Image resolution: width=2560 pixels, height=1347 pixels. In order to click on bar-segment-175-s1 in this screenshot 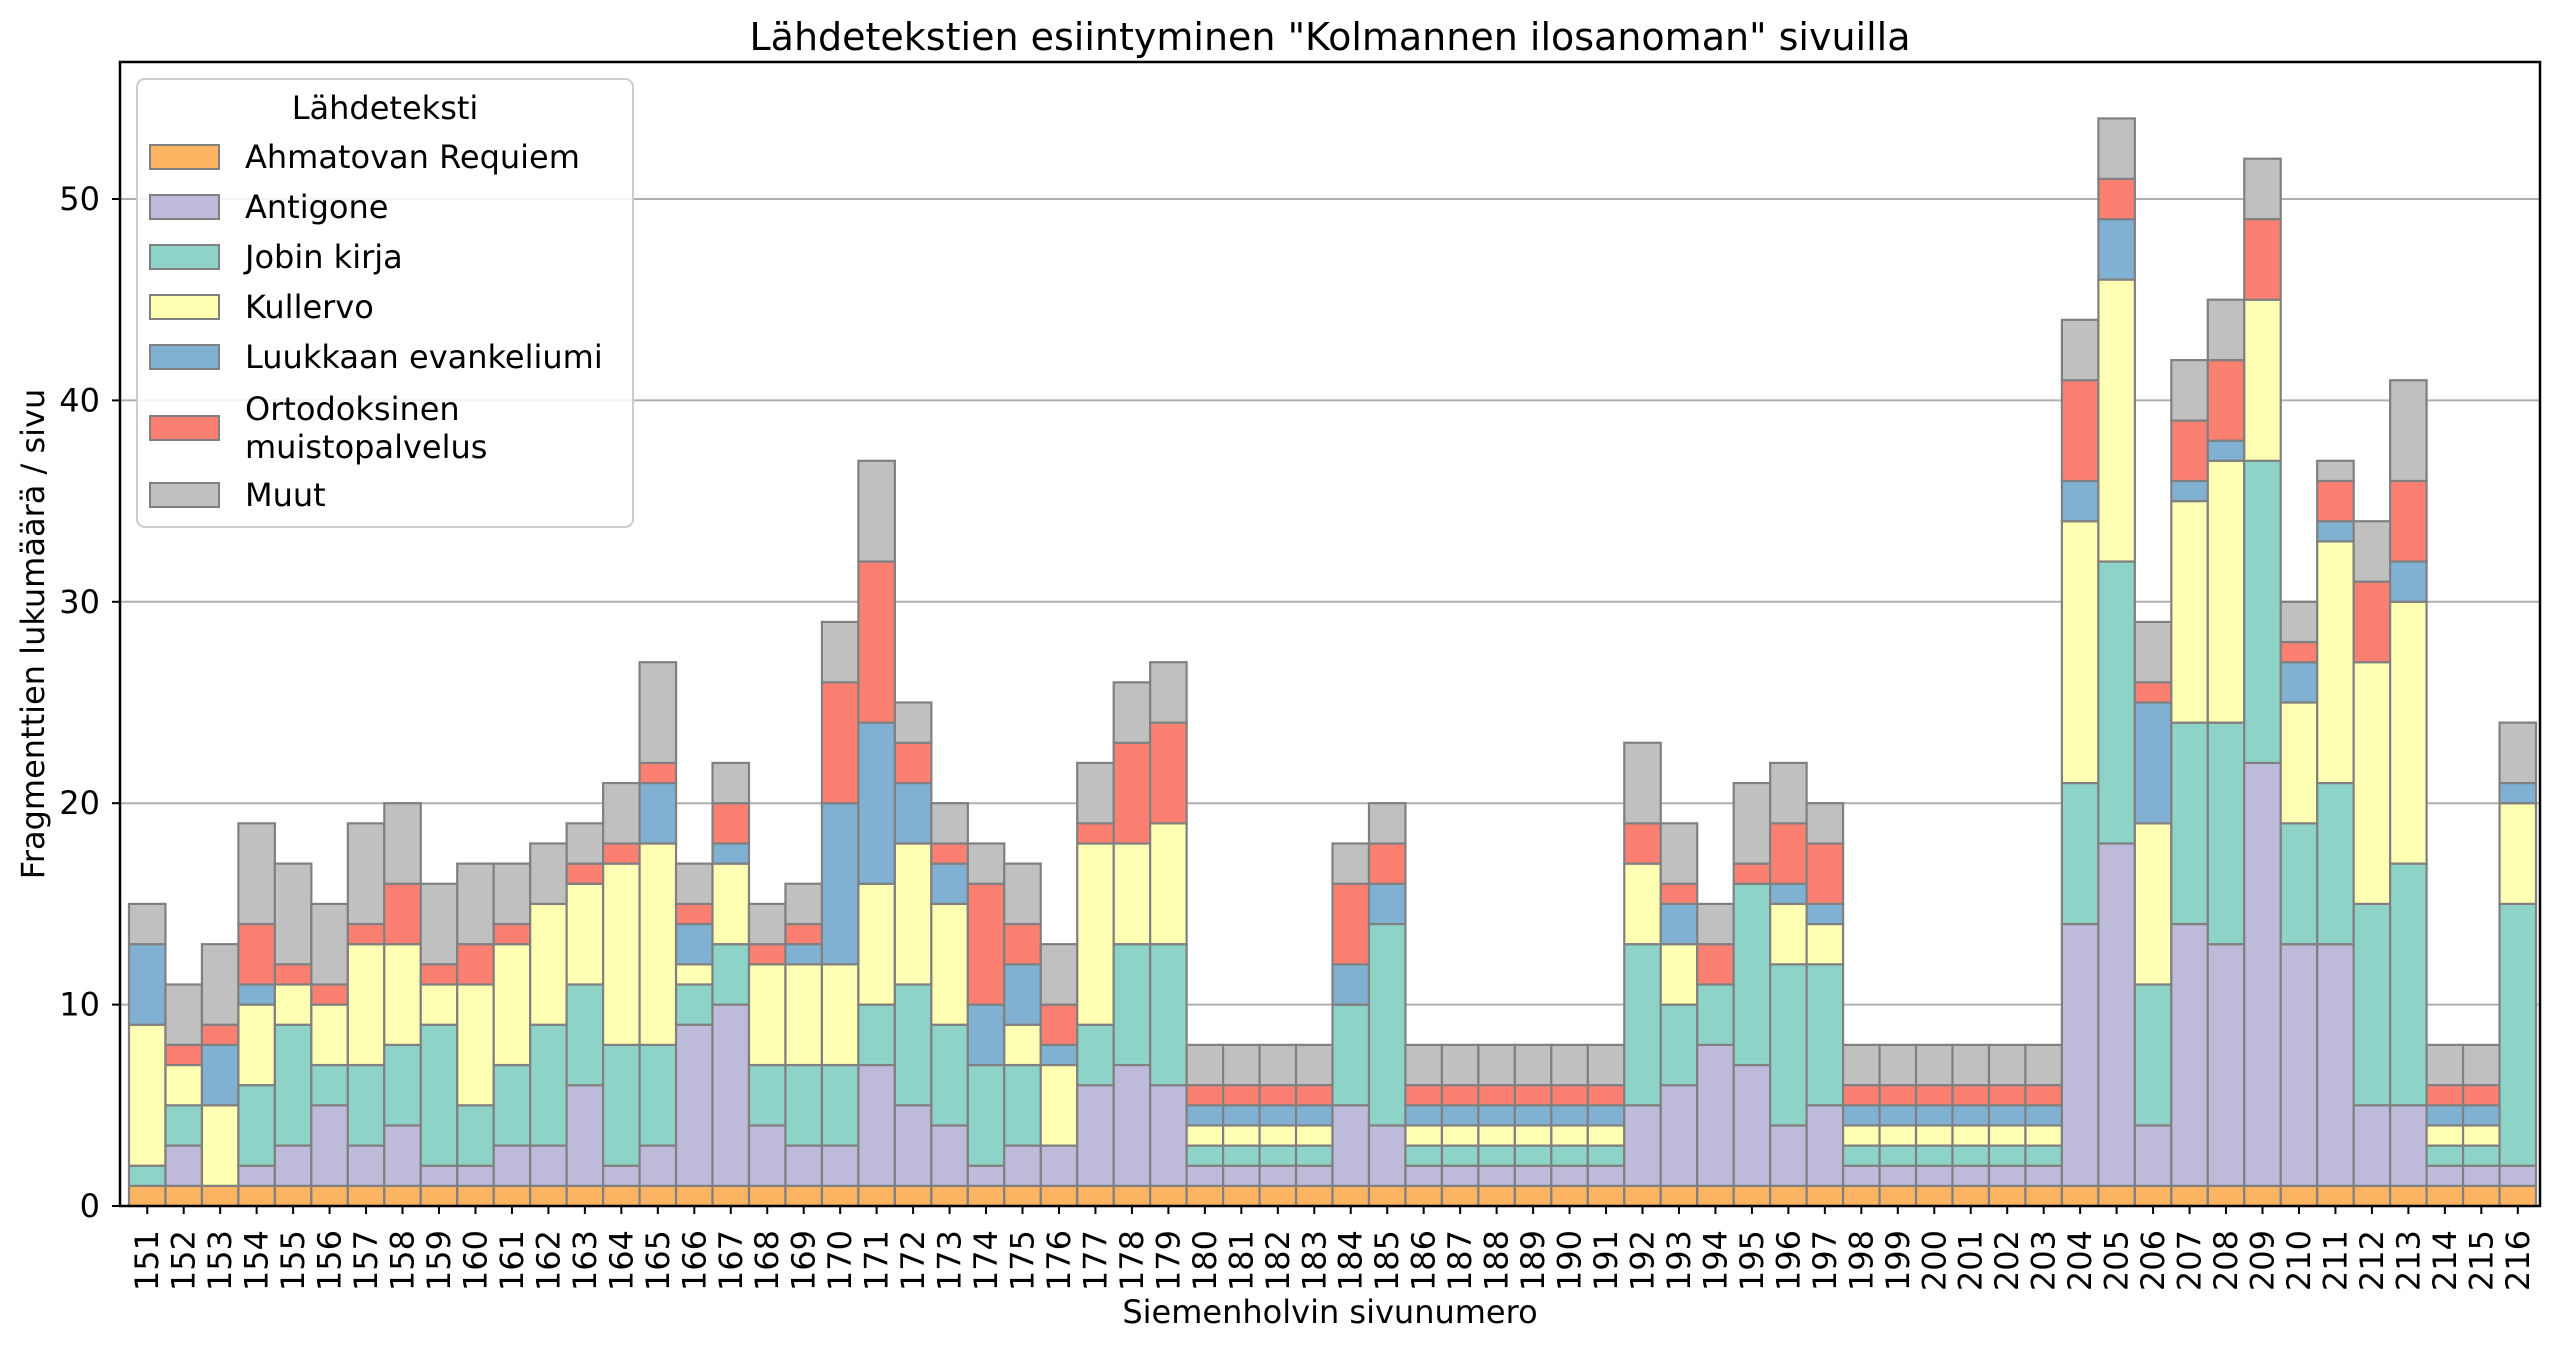, I will do `click(1022, 1165)`.